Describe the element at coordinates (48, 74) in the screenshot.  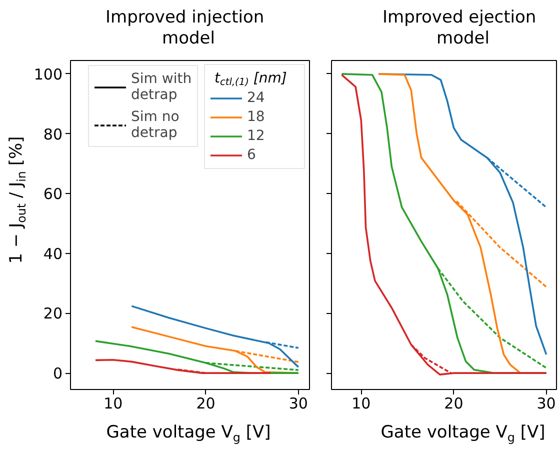
I see `y-tick-label: 100` at that location.